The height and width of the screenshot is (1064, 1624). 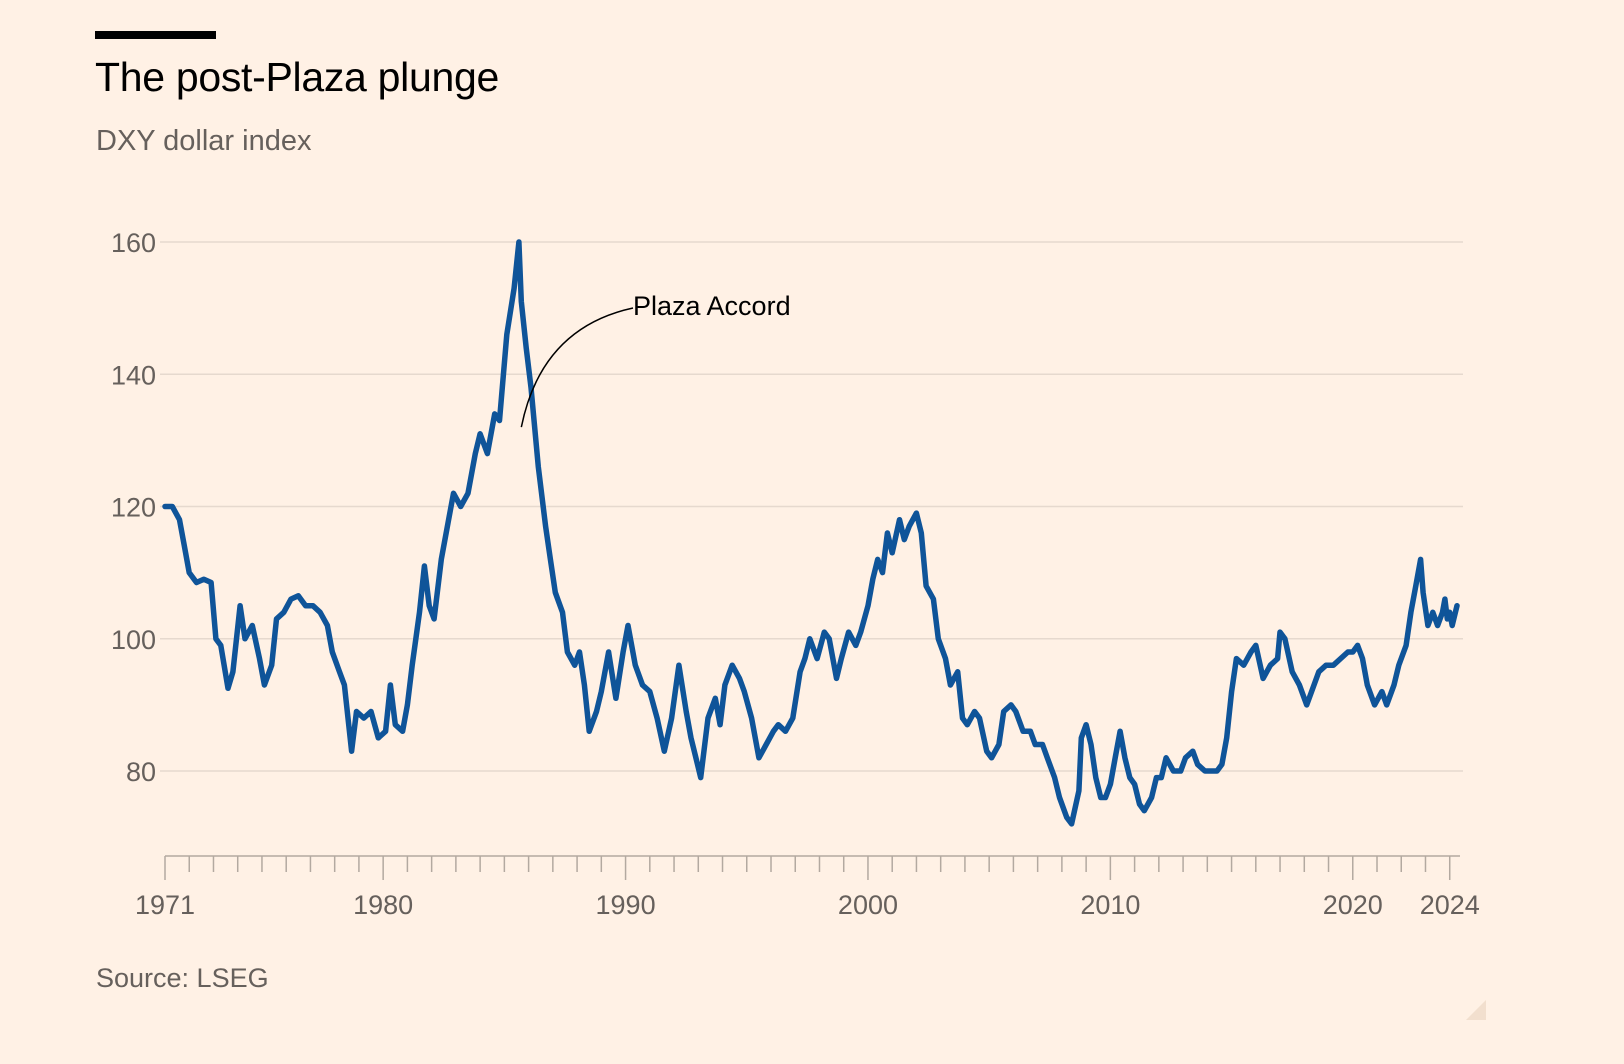 What do you see at coordinates (133, 375) in the screenshot?
I see `y-tick-label: 140` at bounding box center [133, 375].